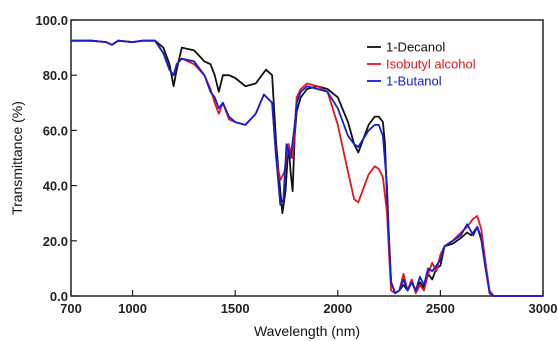  Describe the element at coordinates (55, 241) in the screenshot. I see `y-tick-label: 20.0` at that location.